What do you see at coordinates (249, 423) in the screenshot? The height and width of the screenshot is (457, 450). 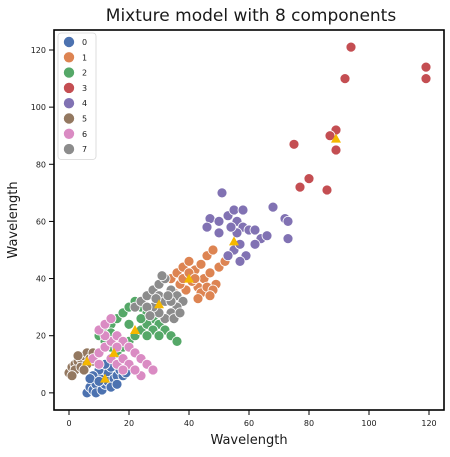 I see `x-tick-label-3: 60` at bounding box center [249, 423].